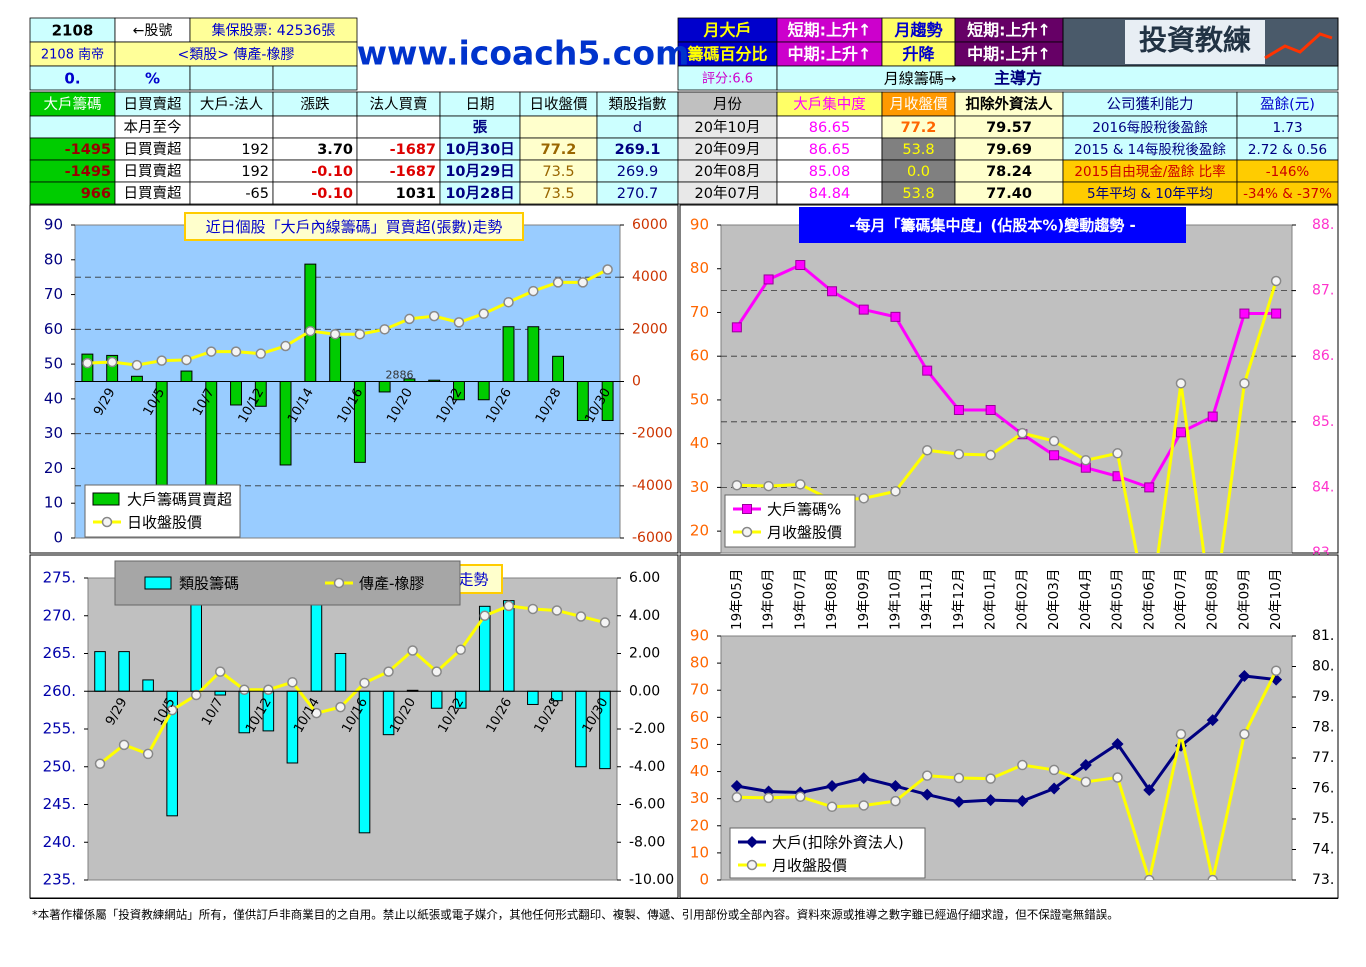 This screenshot has height=967, width=1366. Describe the element at coordinates (1009, 172) in the screenshot. I see `cell-text: 78.24` at that location.